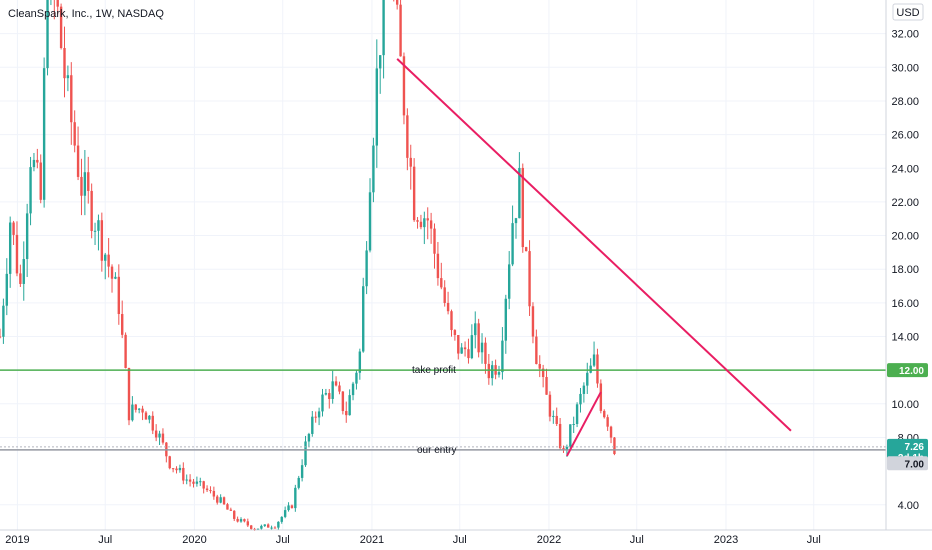  Describe the element at coordinates (434, 370) in the screenshot. I see `take-profit-annotation: take profit` at that location.